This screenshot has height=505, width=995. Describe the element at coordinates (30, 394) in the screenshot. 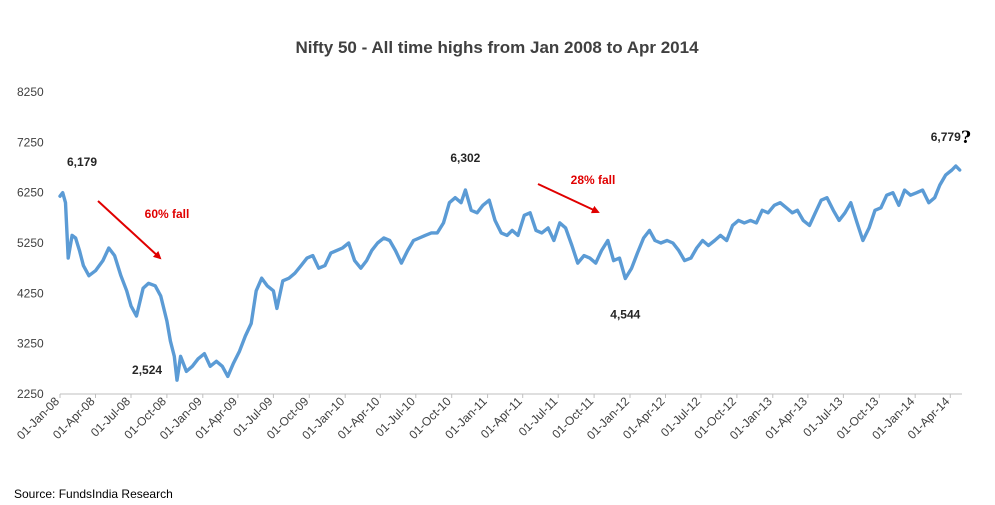

I see `y-tick-label: 2250` at that location.